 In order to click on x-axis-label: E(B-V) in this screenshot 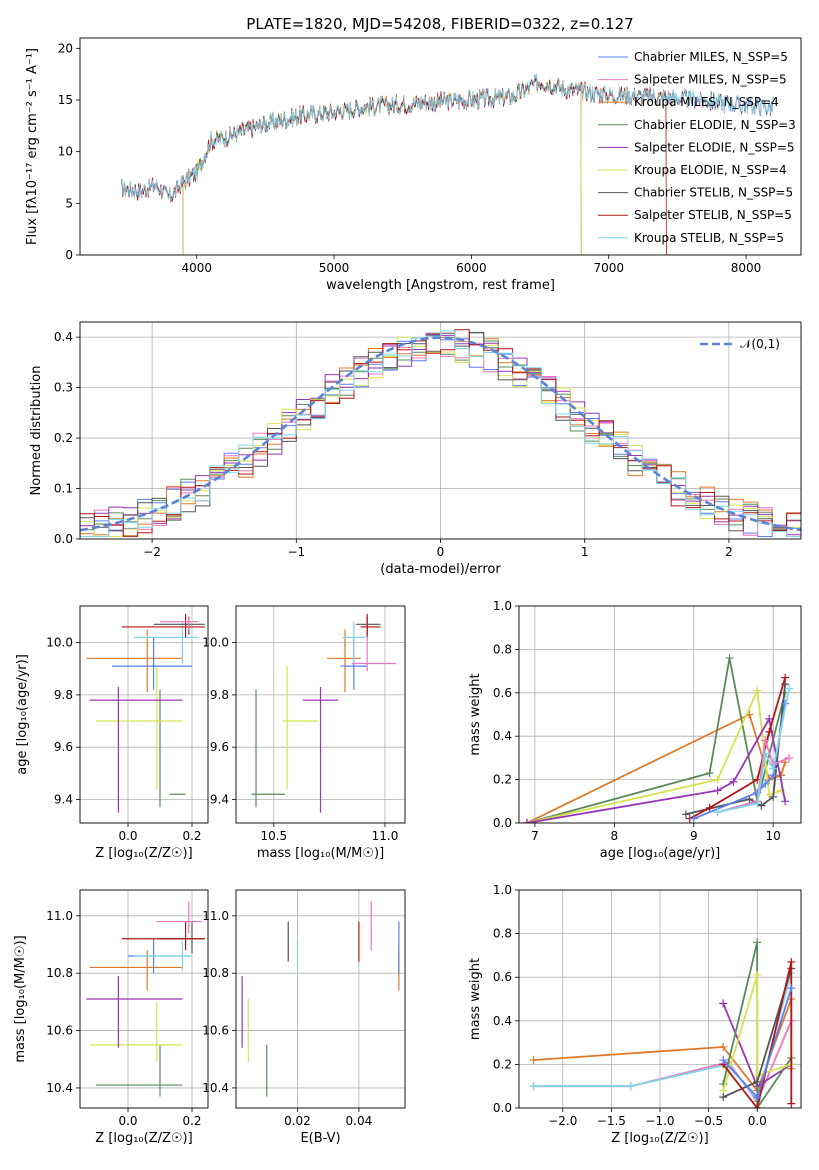, I will do `click(320, 1138)`.